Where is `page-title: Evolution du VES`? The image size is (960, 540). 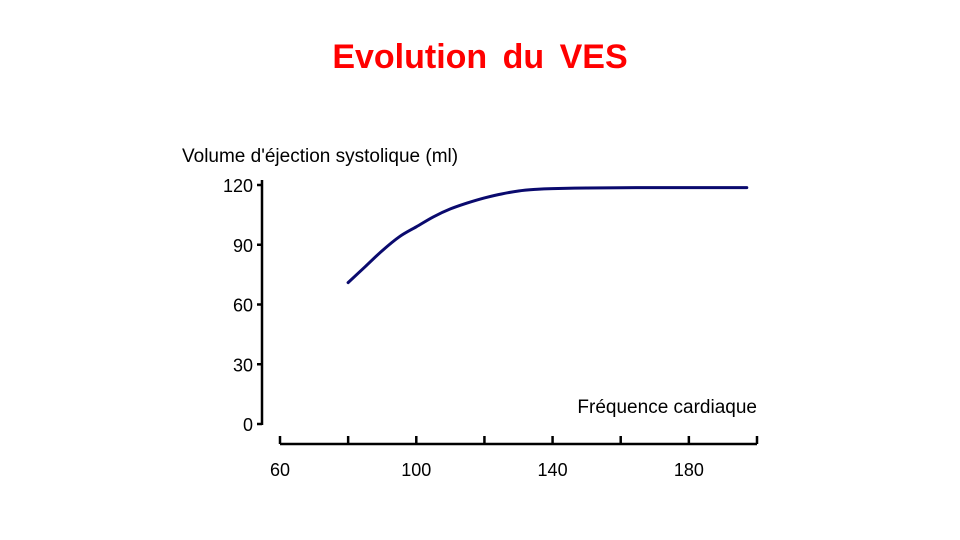
page-title: Evolution du VES is located at coordinates (480, 57).